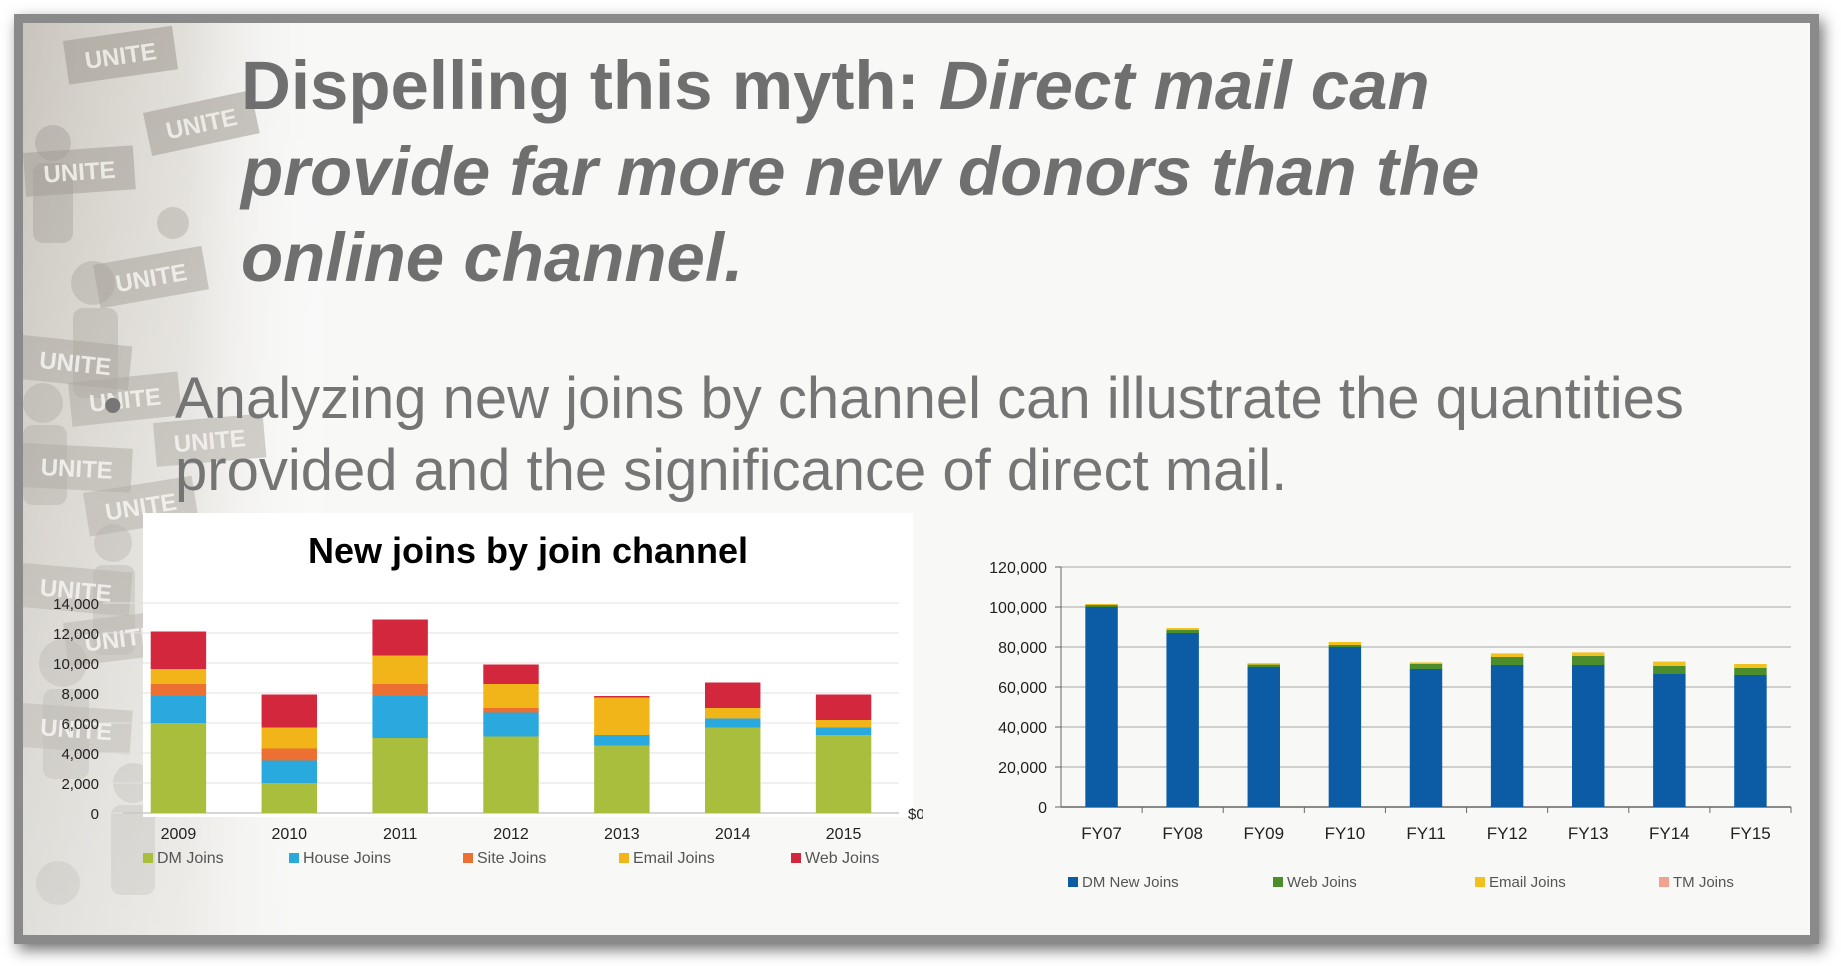 Image resolution: width=1841 pixels, height=966 pixels. What do you see at coordinates (1750, 833) in the screenshot?
I see `x-tick-label: FY15` at bounding box center [1750, 833].